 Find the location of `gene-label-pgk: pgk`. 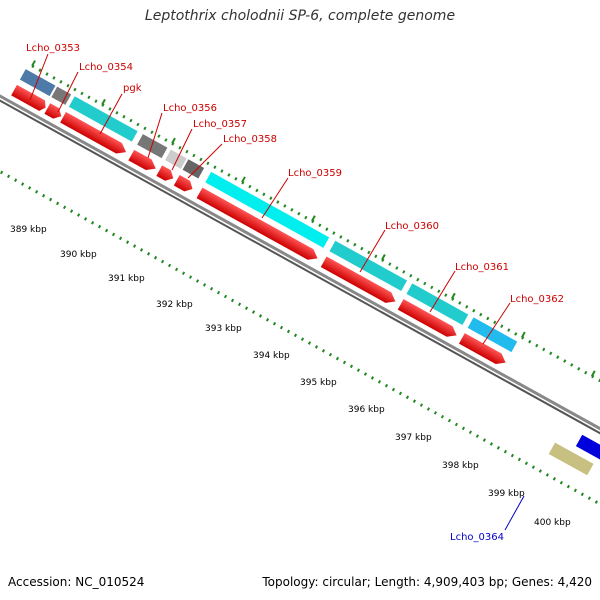

gene-label-pgk: pgk is located at coordinates (132, 88).